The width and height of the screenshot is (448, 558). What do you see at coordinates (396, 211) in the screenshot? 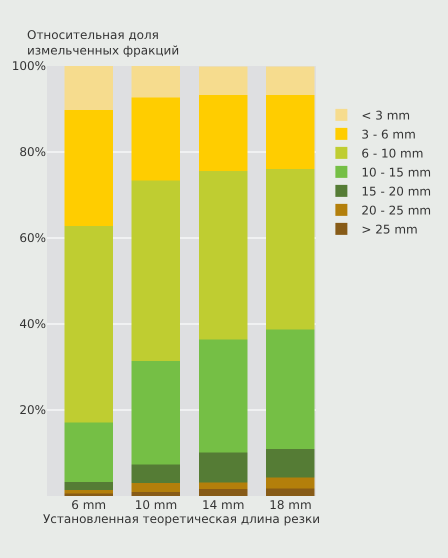
I see `legend-label: 20 - 25 mm` at bounding box center [396, 211].